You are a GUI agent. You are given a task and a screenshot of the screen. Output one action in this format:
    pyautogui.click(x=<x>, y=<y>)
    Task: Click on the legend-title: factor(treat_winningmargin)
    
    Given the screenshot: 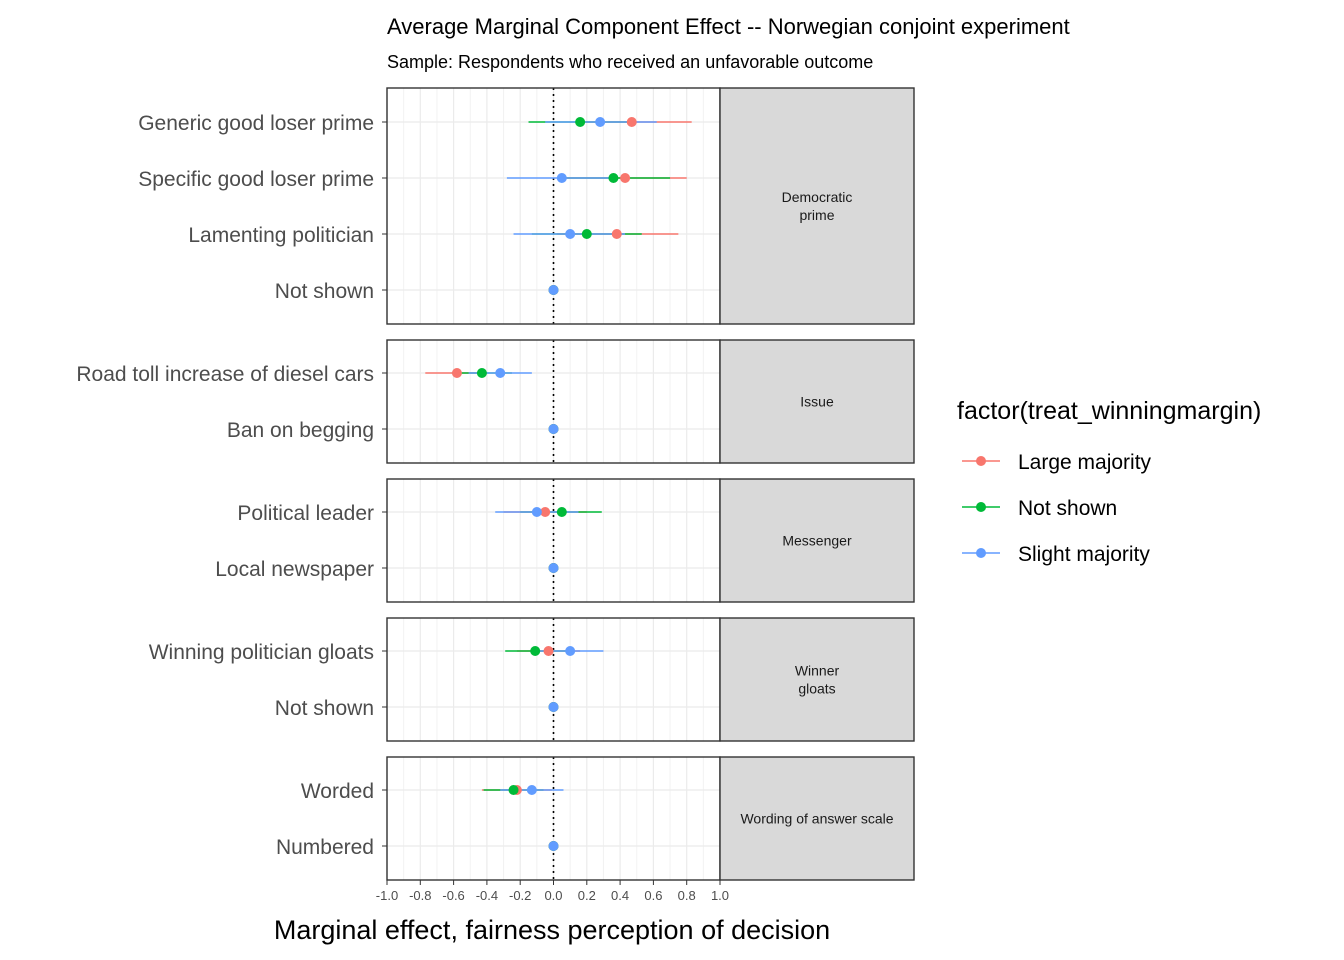 What is the action you would take?
    pyautogui.click(x=1109, y=411)
    